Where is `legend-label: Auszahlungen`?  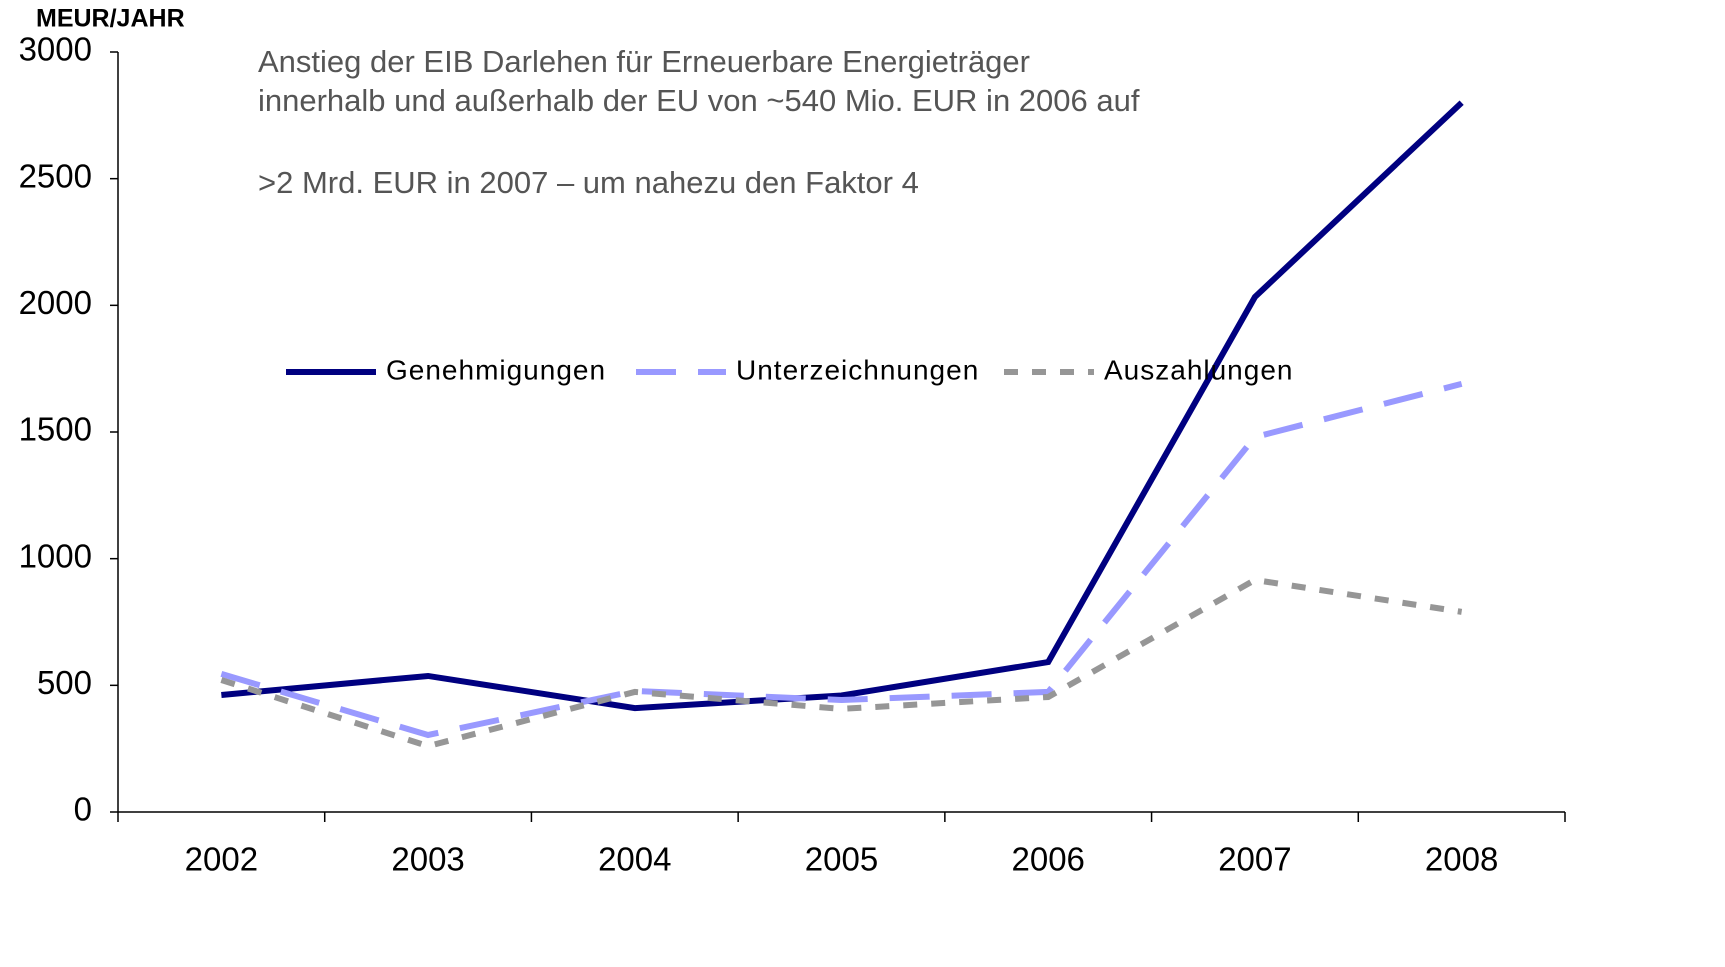
legend-label: Auszahlungen is located at coordinates (1198, 369).